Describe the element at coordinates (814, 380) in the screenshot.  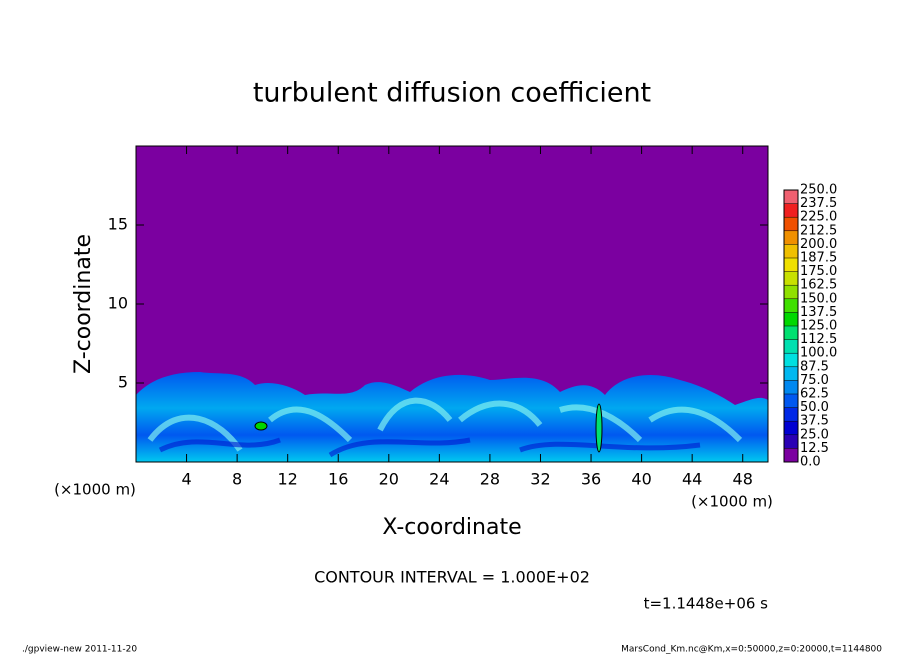
I see `colorbar-label: 75.0` at that location.